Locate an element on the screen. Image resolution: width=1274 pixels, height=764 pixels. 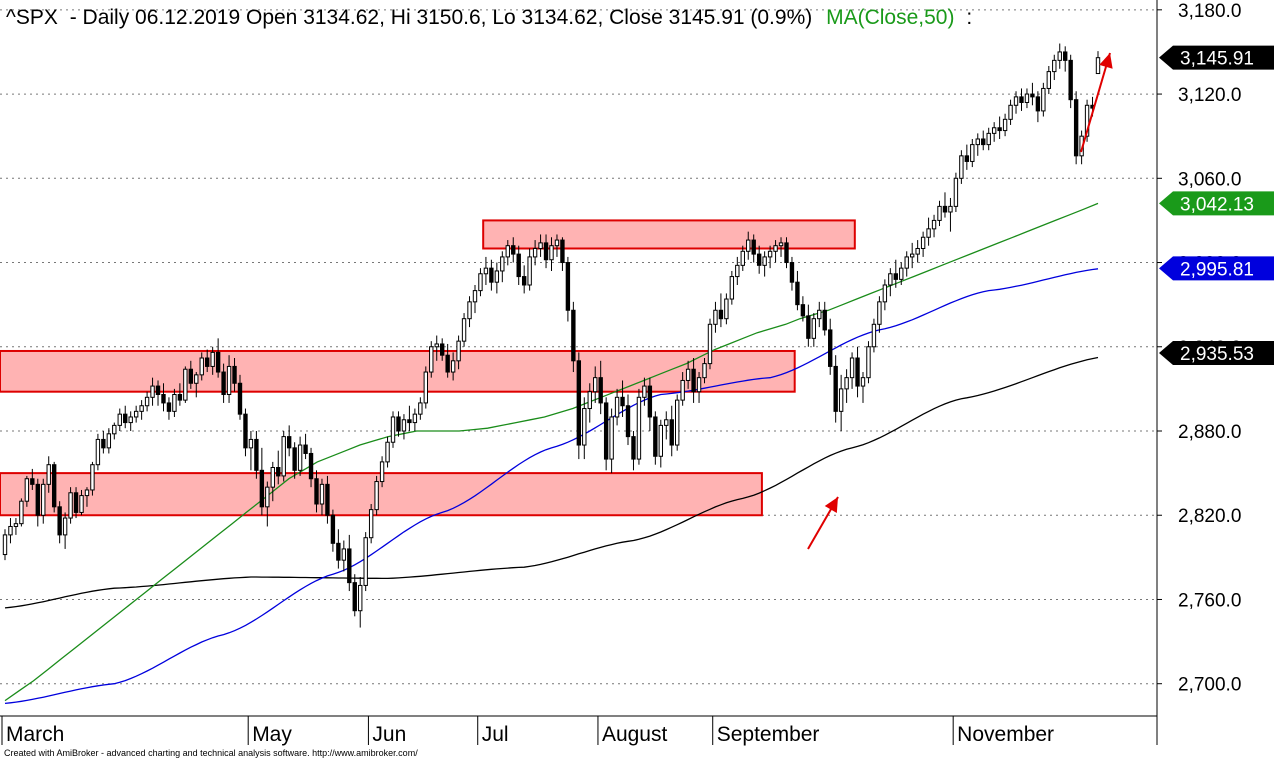
arrow-head is located at coordinates (831, 505).